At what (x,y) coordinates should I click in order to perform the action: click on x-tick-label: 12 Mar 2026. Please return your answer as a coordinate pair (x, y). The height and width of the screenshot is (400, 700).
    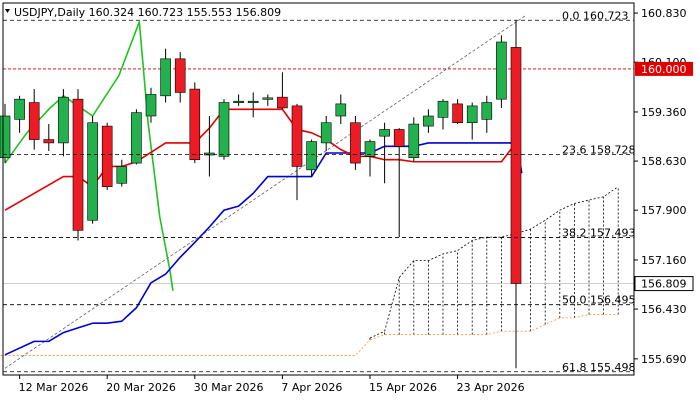
    Looking at the image, I should click on (54, 387).